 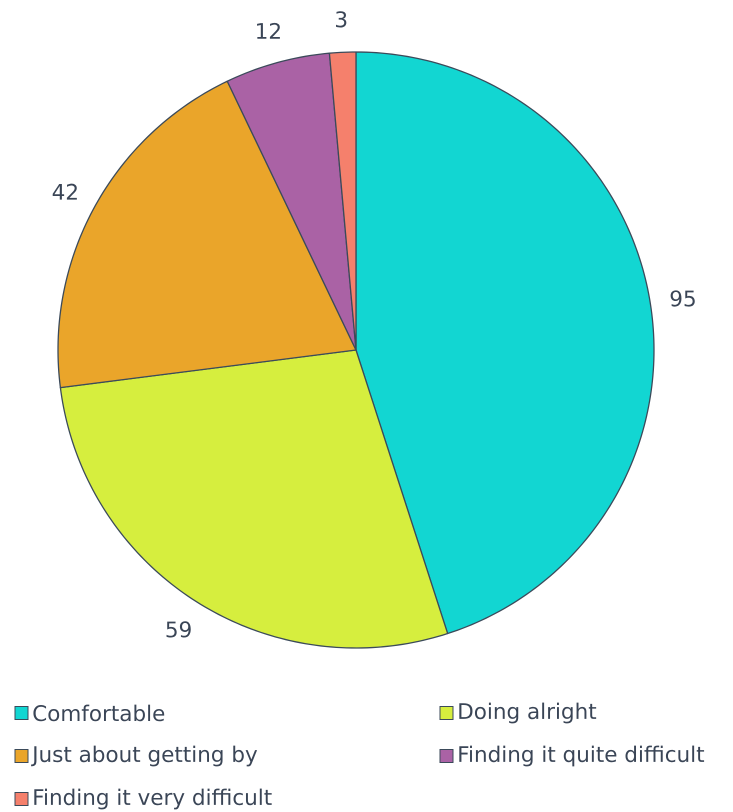 What do you see at coordinates (581, 756) in the screenshot?
I see `legend-label: Finding it quite difficult` at bounding box center [581, 756].